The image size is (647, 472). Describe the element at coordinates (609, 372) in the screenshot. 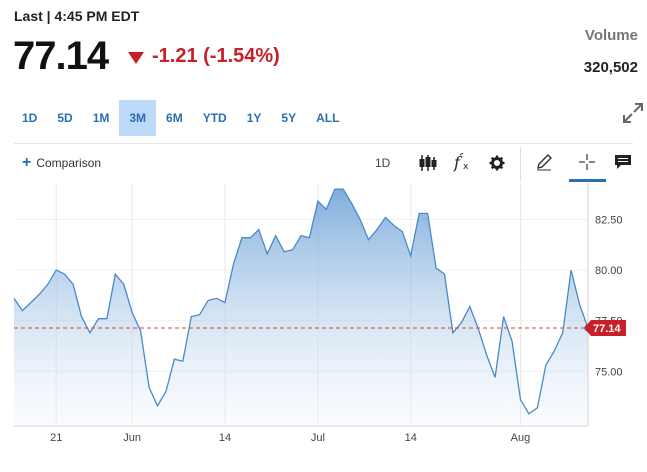

I see `y-tick-label: 75.00` at that location.